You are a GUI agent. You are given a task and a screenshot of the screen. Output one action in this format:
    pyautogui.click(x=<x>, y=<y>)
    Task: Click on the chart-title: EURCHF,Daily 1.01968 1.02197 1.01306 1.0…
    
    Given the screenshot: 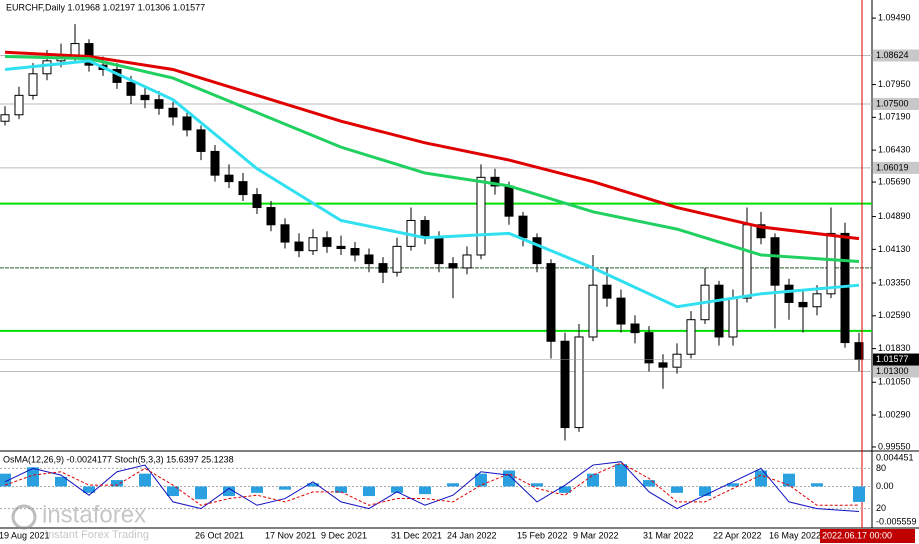 What is the action you would take?
    pyautogui.click(x=105, y=7)
    